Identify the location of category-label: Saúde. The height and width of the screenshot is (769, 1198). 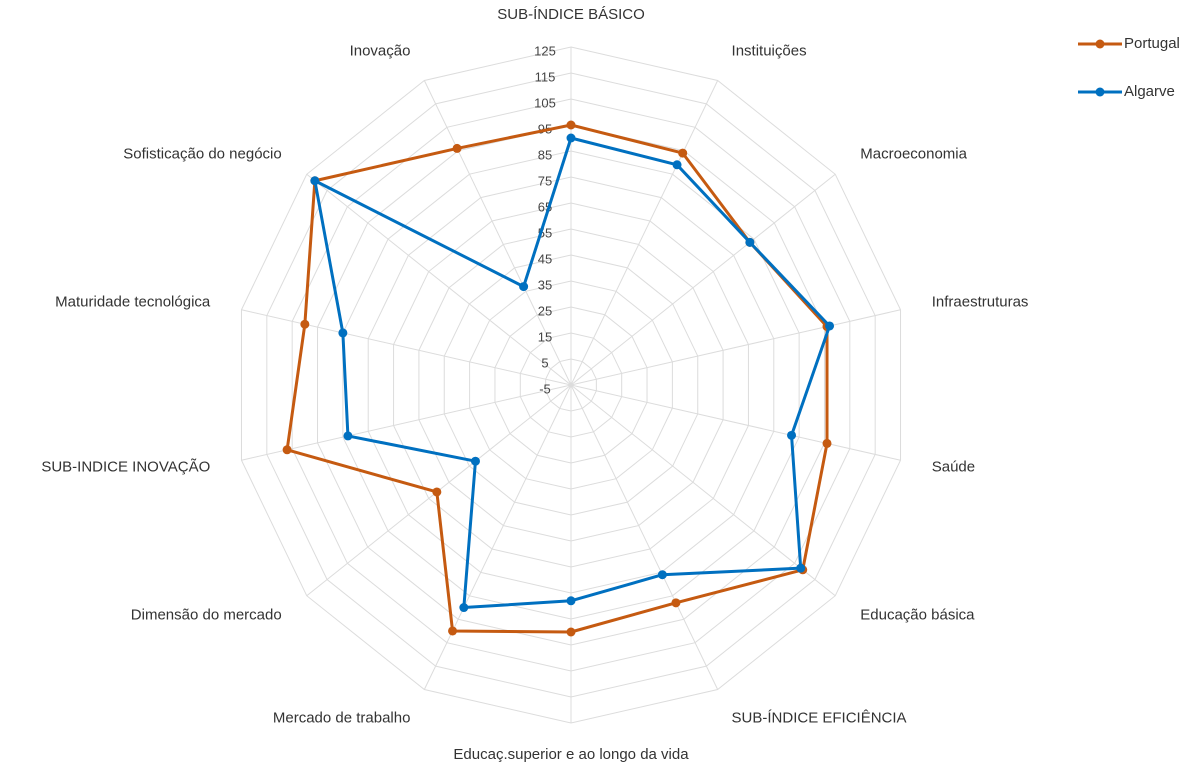
(953, 466).